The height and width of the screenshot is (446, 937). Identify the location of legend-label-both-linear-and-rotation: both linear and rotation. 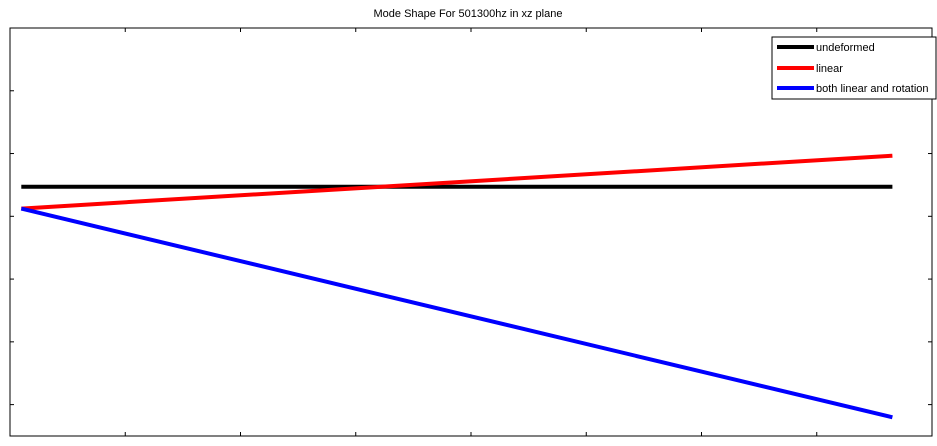
(872, 89).